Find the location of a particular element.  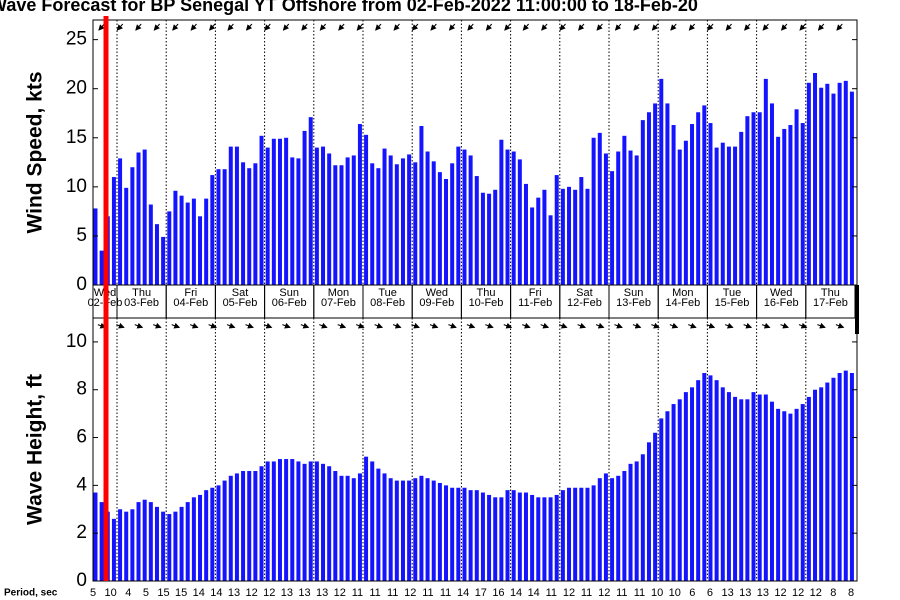

y-tick-label: 2 is located at coordinates (81, 532).